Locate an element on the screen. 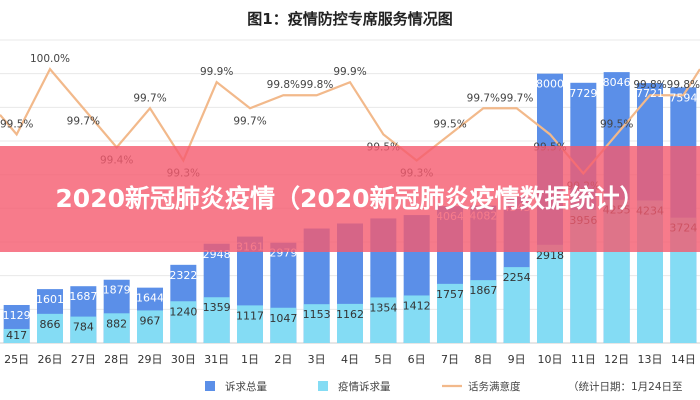  total-value-label: 1129 is located at coordinates (17, 315).